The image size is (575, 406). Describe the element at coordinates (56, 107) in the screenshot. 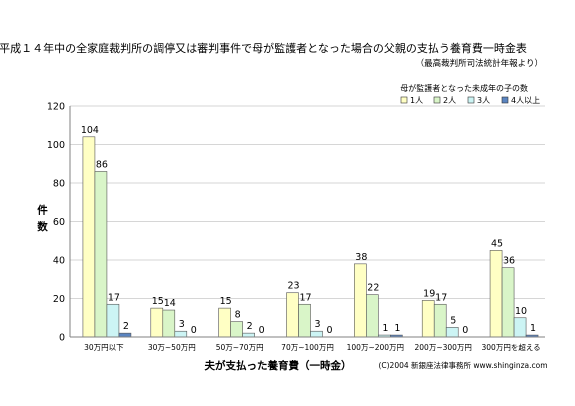

I see `y-tick-label: 120` at that location.